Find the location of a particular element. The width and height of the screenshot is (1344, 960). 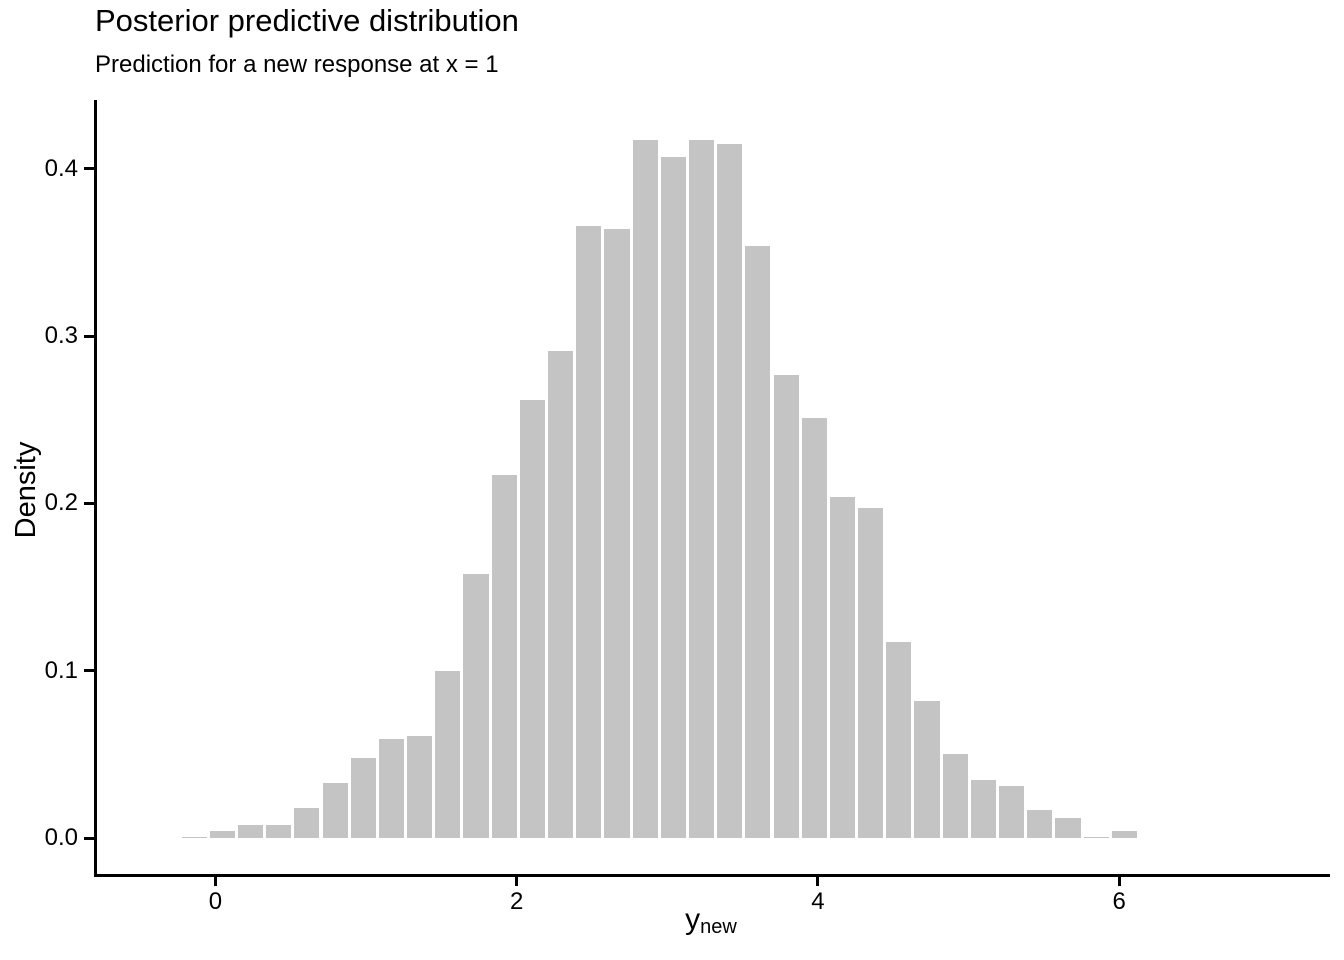

x-axis-title: ynew is located at coordinates (711, 920).